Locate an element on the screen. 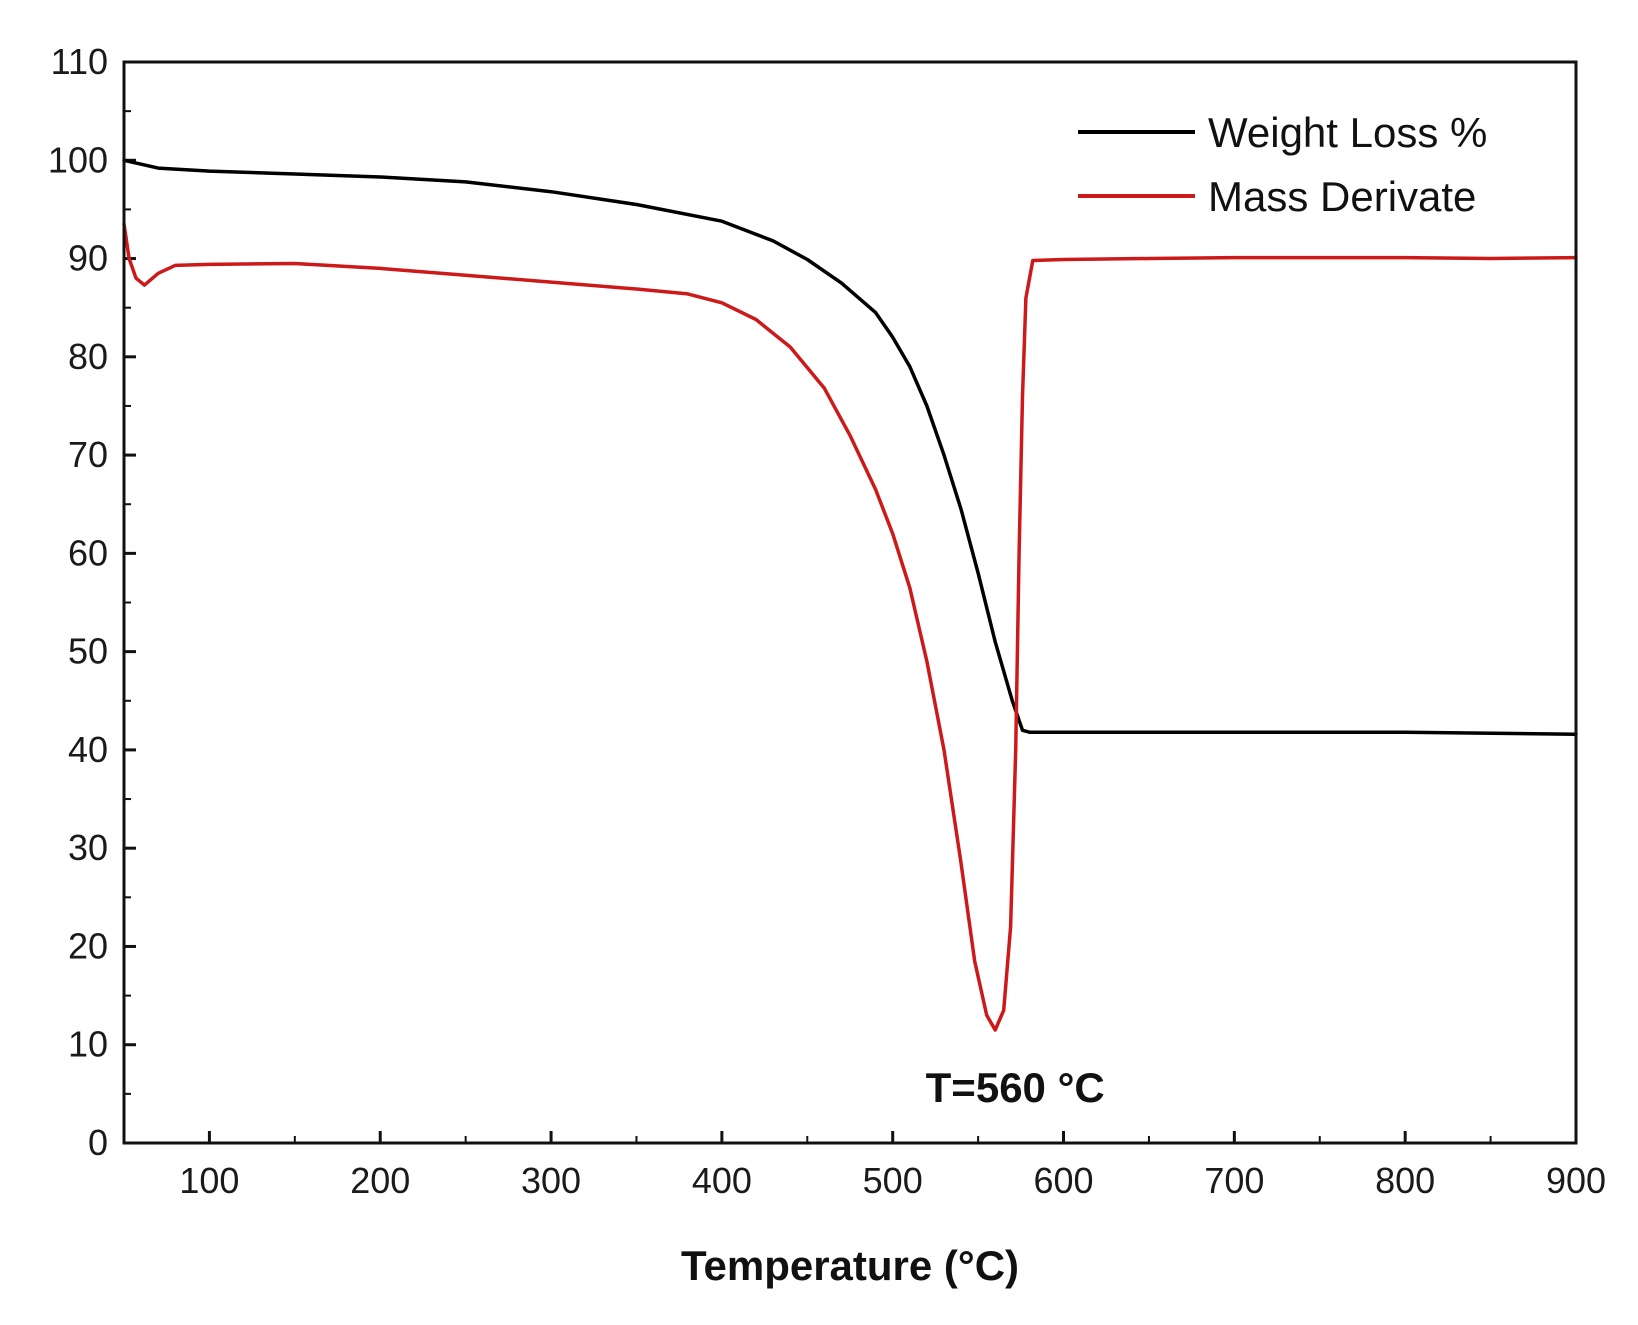 Image resolution: width=1638 pixels, height=1325 pixels. x-tick-label: 900 is located at coordinates (1576, 1180).